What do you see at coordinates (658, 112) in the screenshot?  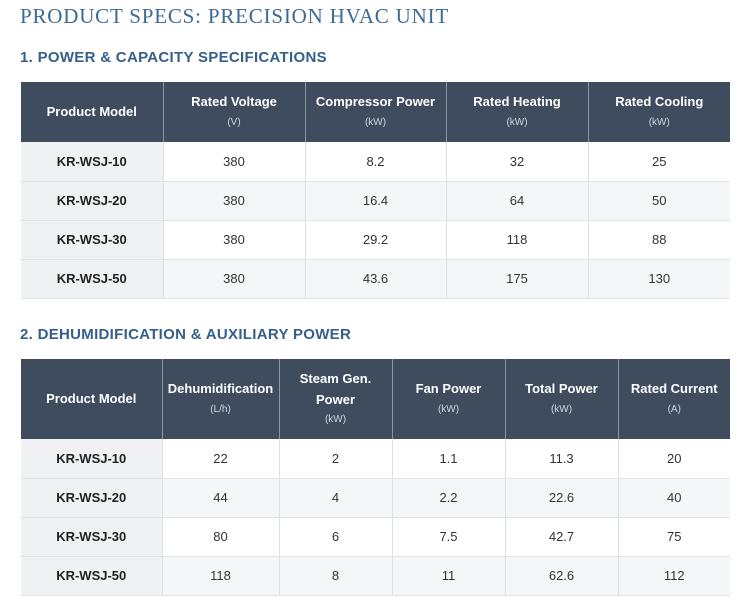 I see `column-header-rated-cooling: Rated Cooling (kW)` at bounding box center [658, 112].